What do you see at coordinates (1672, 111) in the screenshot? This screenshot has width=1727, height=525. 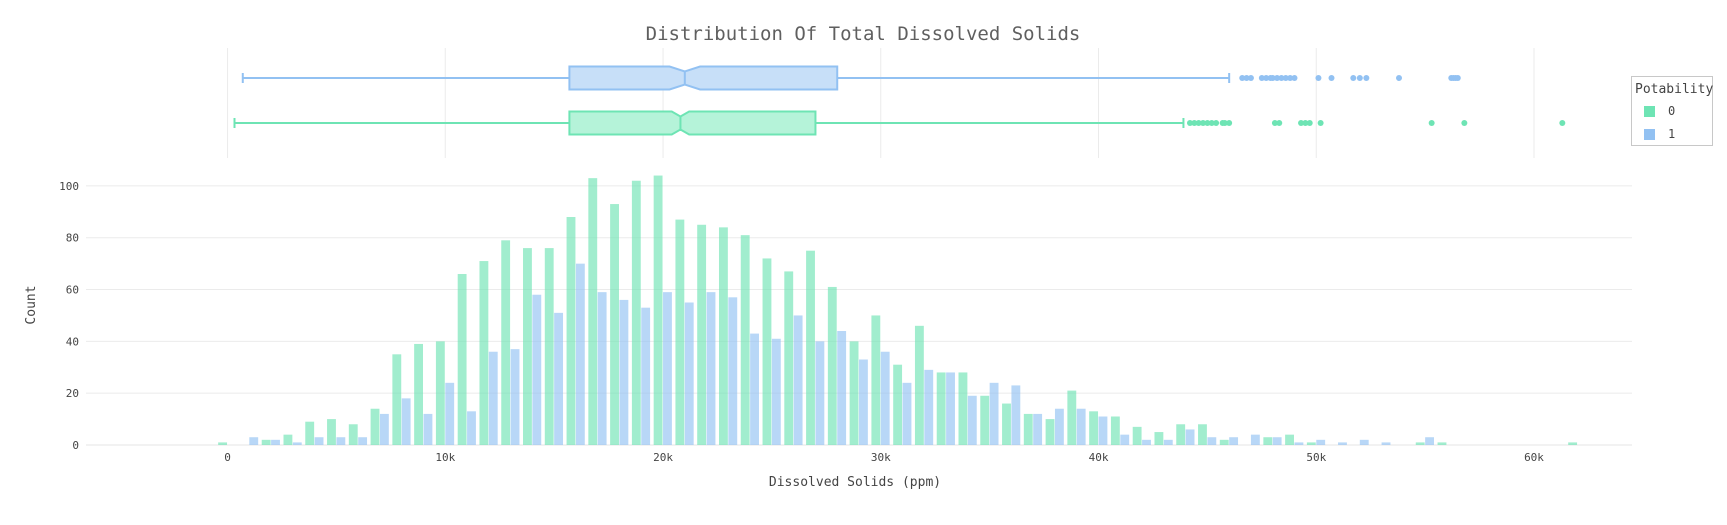 I see `legend-label-0: 0` at bounding box center [1672, 111].